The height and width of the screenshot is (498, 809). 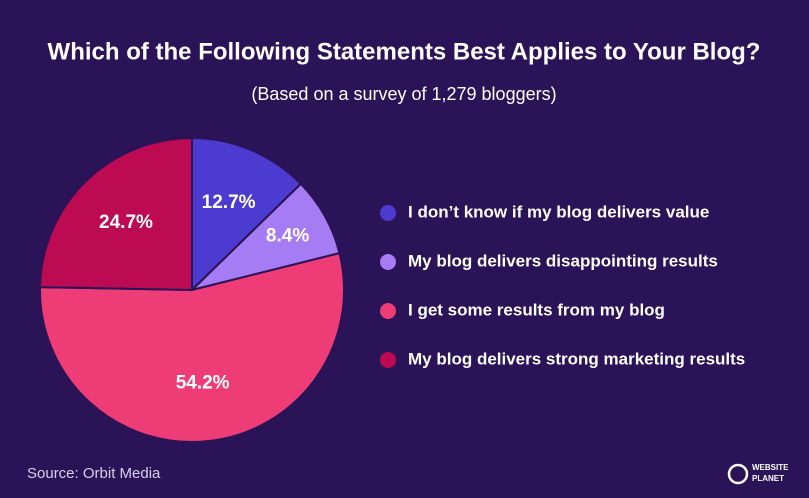 What do you see at coordinates (126, 222) in the screenshot?
I see `value-label: 24.7%` at bounding box center [126, 222].